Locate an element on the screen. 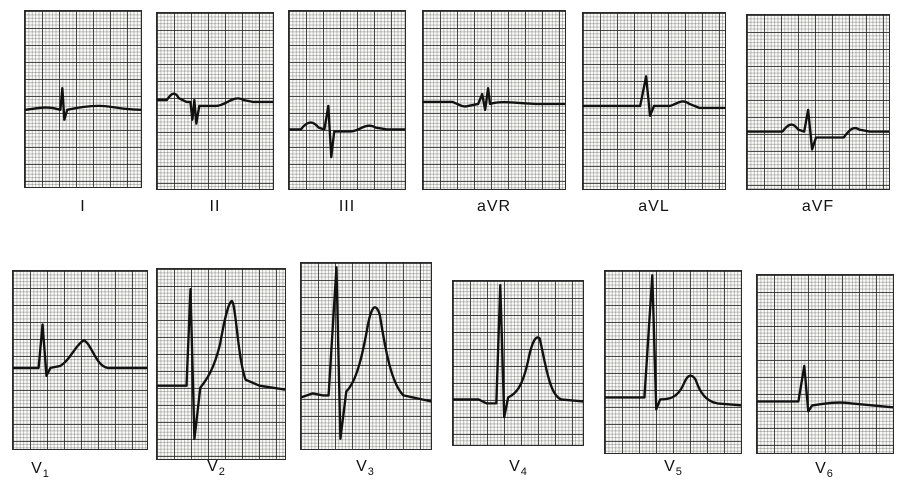  lead-label-avf: aVF is located at coordinates (818, 206).